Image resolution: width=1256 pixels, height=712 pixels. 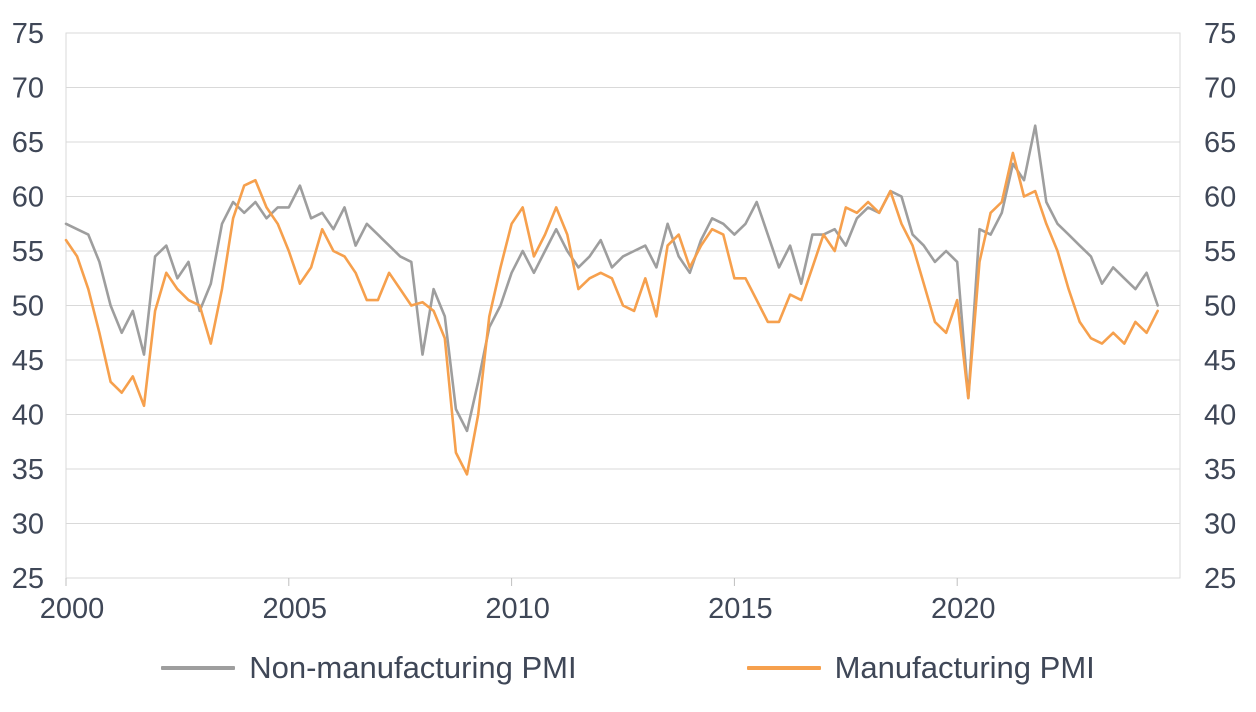 I want to click on y-tick-label-right: 60, so click(x=1220, y=198).